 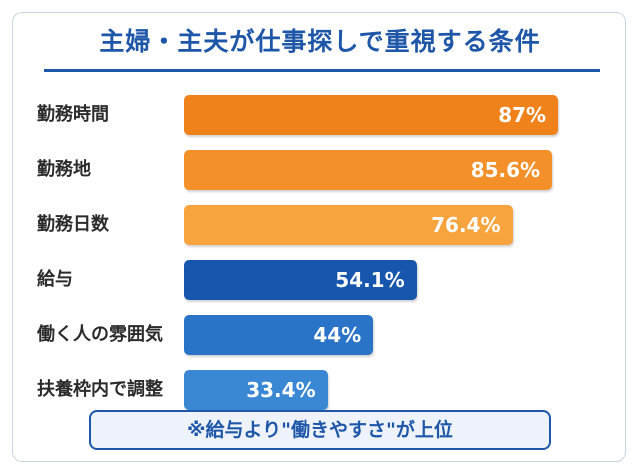 What do you see at coordinates (55, 279) in the screenshot?
I see `category-label: 給与` at bounding box center [55, 279].